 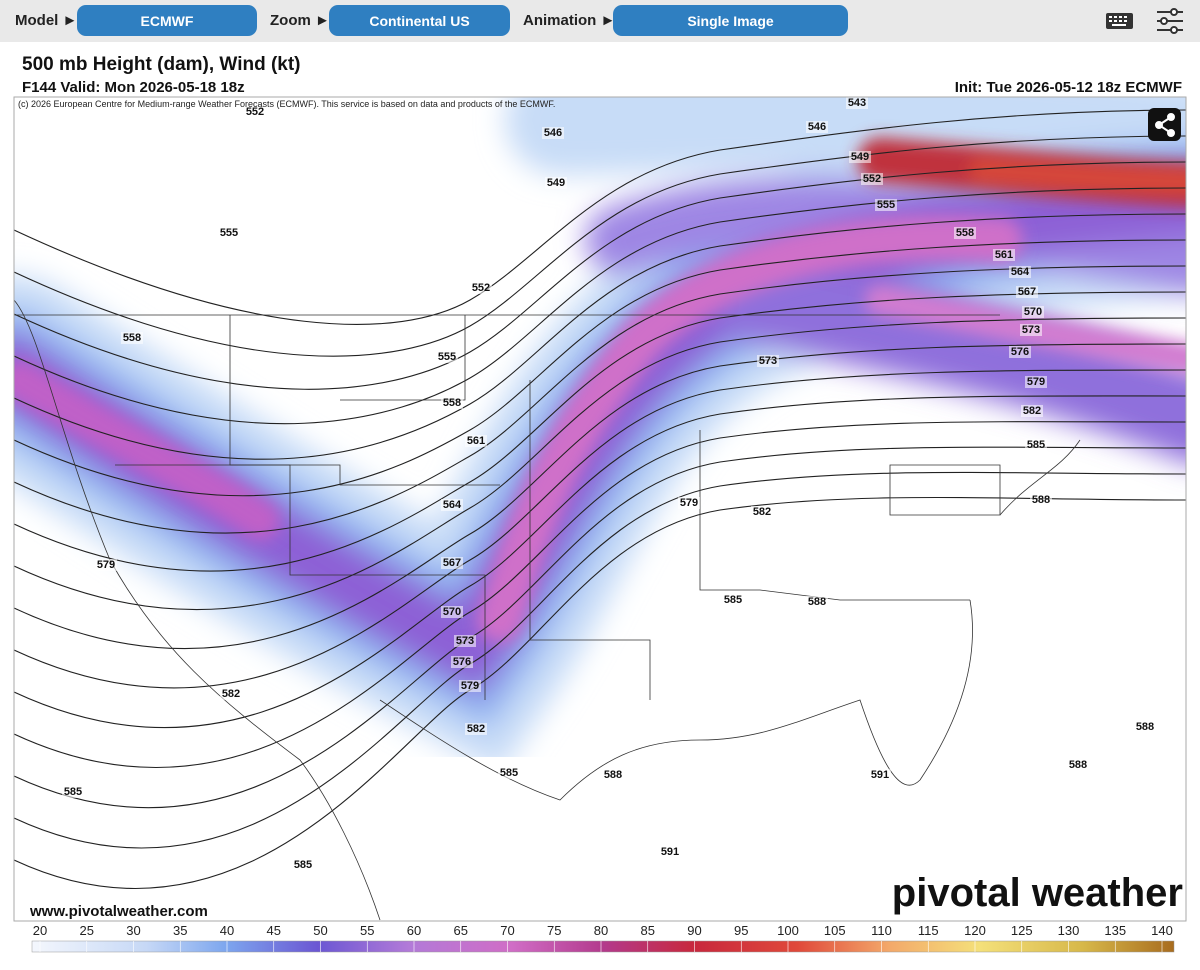 I want to click on contour-label: 573, so click(x=465, y=641).